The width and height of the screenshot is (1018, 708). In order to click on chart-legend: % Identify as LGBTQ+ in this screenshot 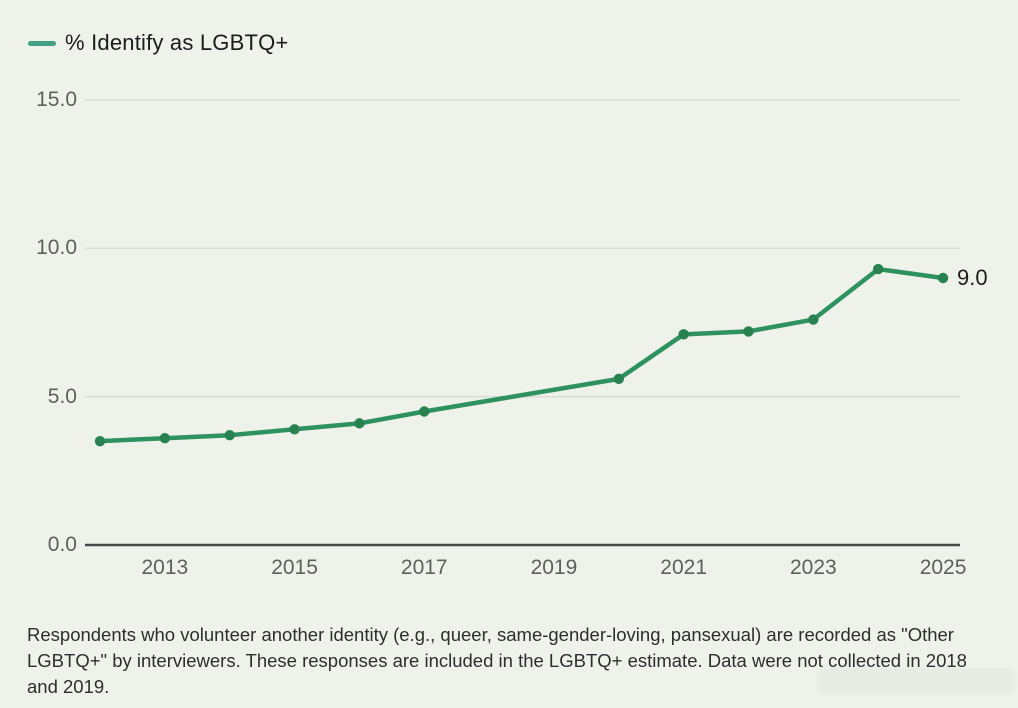, I will do `click(158, 43)`.